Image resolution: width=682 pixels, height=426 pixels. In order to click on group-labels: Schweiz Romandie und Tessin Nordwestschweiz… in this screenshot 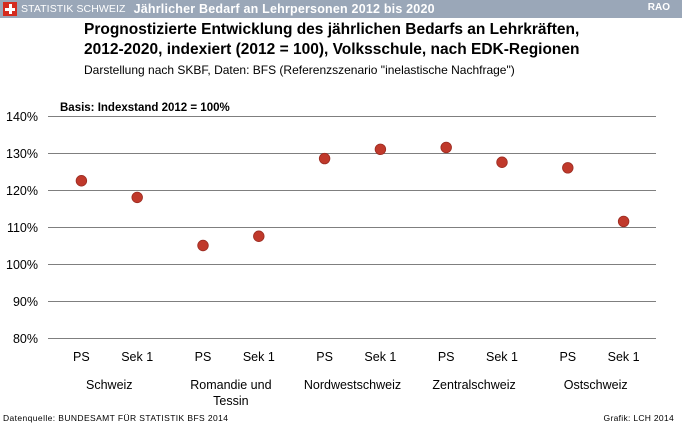, I will do `click(357, 393)`.